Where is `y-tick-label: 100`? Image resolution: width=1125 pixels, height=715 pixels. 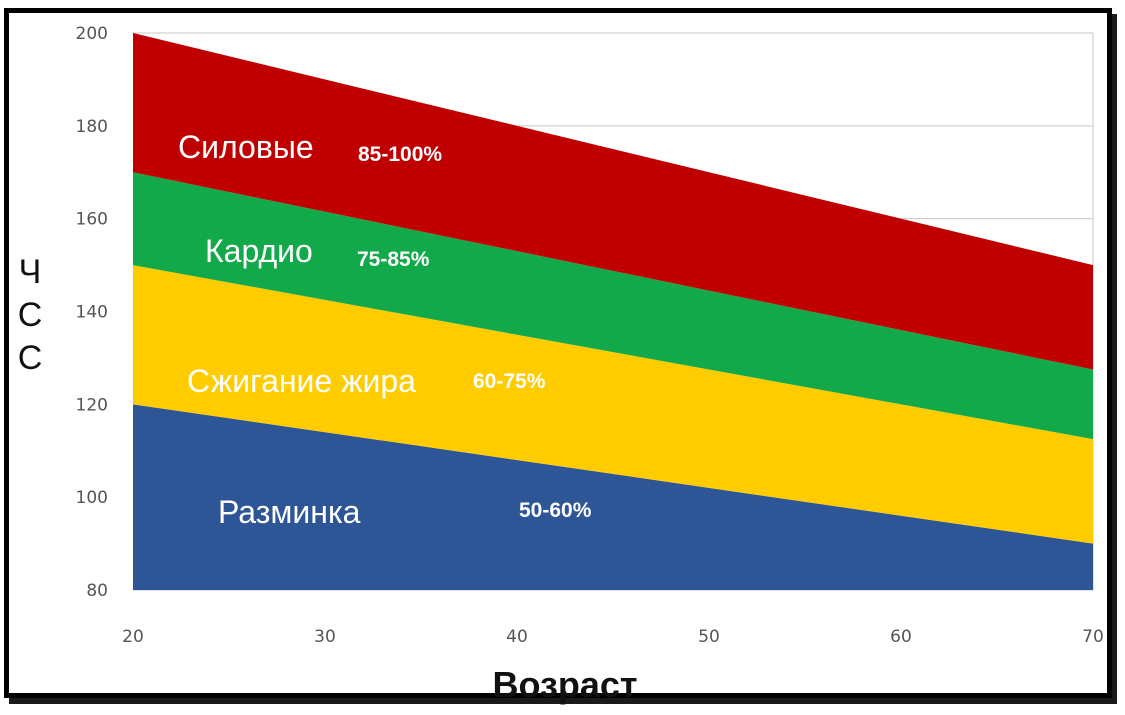 y-tick-label: 100 is located at coordinates (92, 498).